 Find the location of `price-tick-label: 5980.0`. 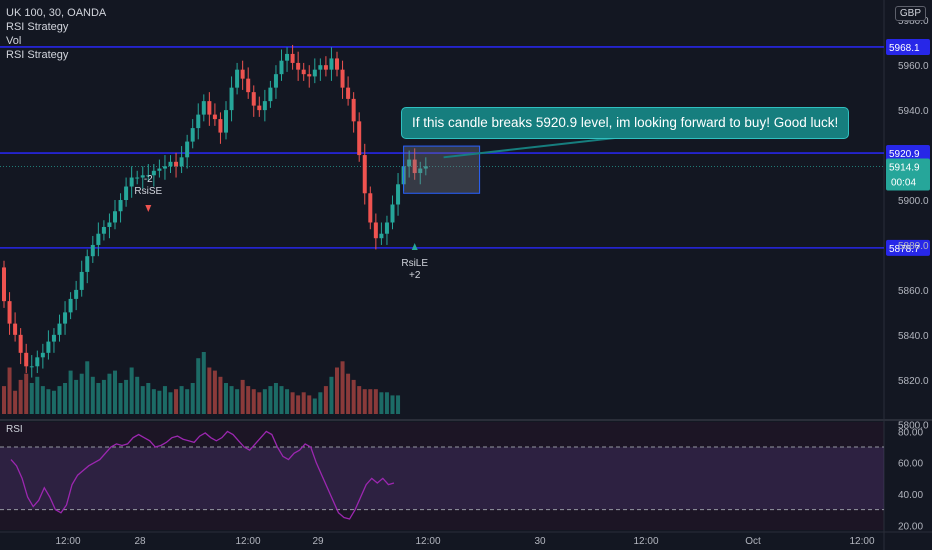

price-tick-label: 5980.0 is located at coordinates (913, 21).